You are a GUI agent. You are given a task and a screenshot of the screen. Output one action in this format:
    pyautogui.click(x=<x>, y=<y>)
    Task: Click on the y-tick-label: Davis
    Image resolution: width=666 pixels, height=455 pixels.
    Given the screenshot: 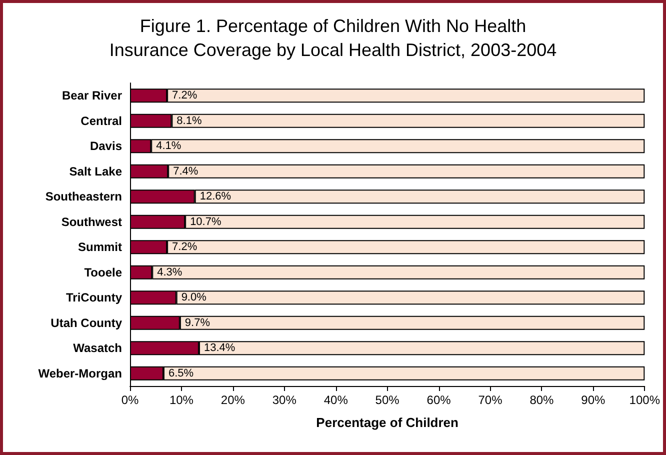 What is the action you would take?
    pyautogui.click(x=106, y=146)
    